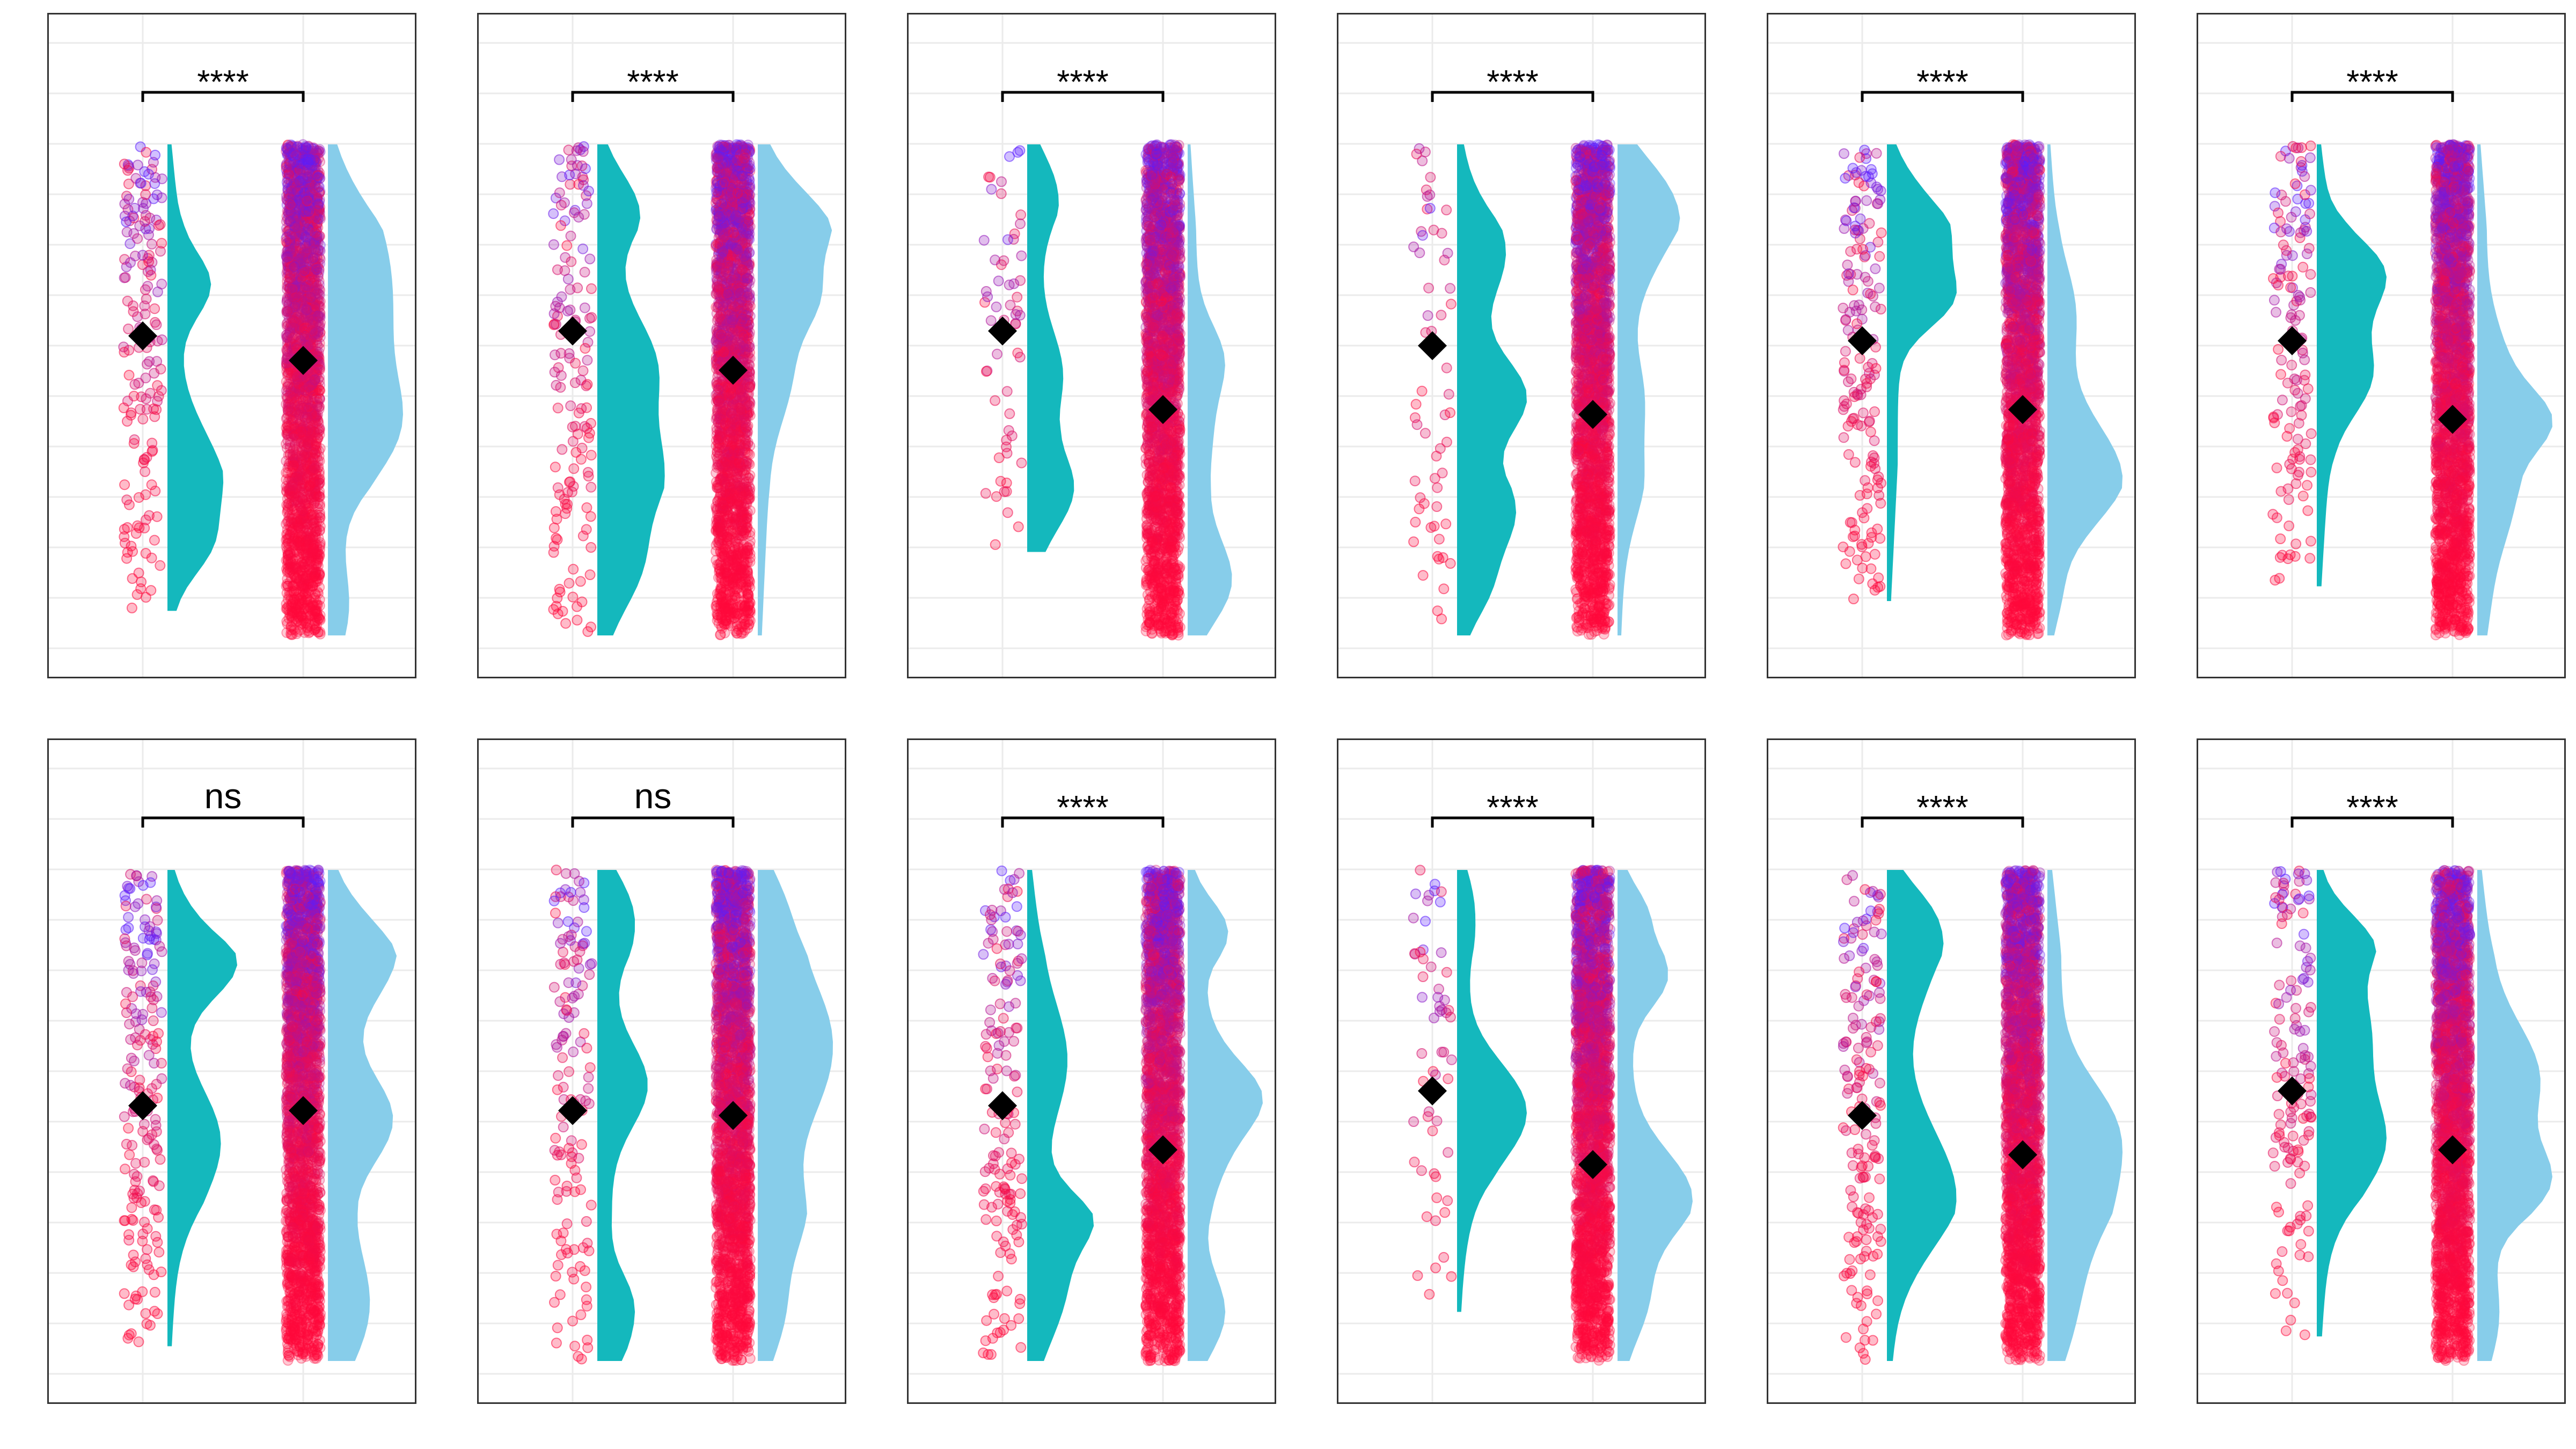 This screenshot has width=2576, height=1449. Describe the element at coordinates (195, 377) in the screenshot. I see `cloud-density-left` at that location.